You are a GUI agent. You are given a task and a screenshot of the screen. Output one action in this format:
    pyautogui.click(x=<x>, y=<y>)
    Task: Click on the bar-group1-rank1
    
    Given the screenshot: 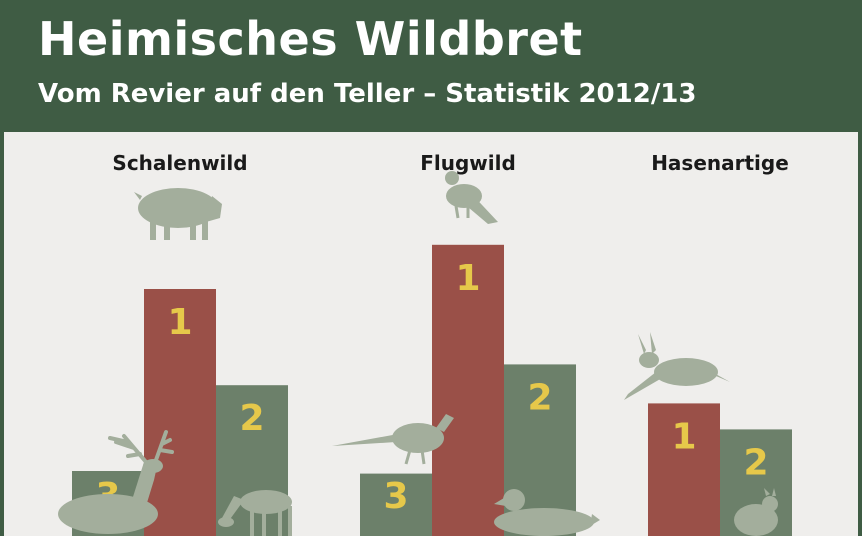 What is the action you would take?
    pyautogui.click(x=468, y=390)
    